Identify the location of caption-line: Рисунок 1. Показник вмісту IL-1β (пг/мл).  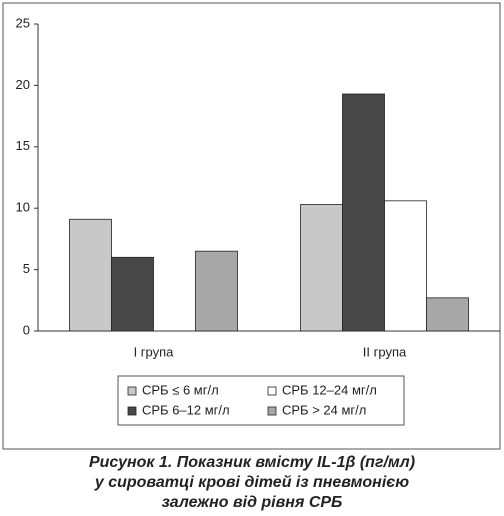
(252, 462).